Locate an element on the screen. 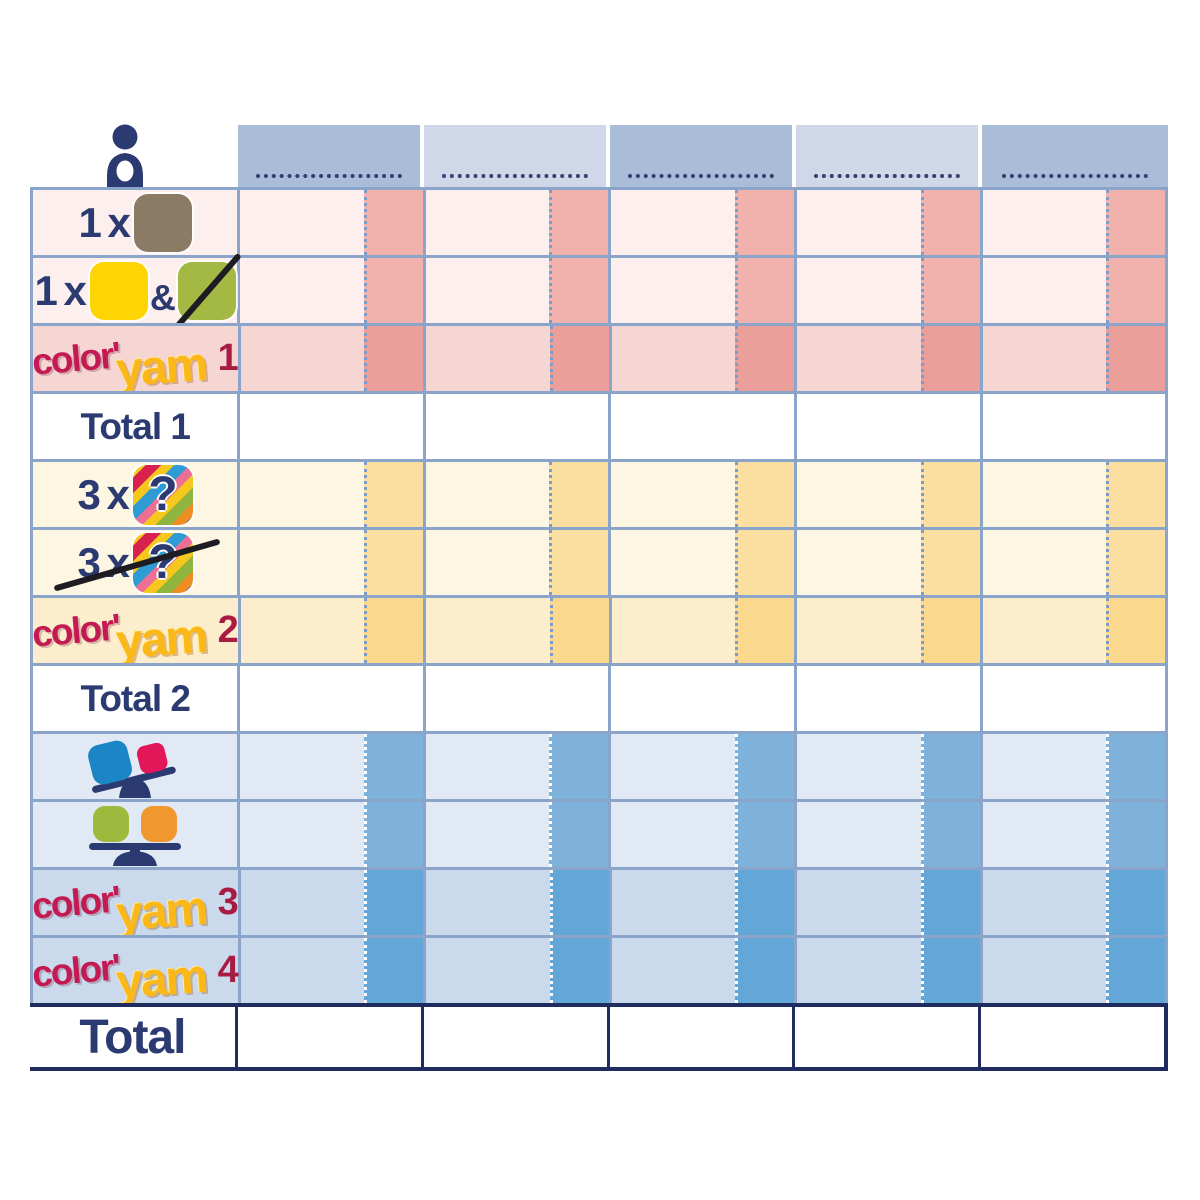 The image size is (1200, 1200). coloryam-logo: color' yam 2 is located at coordinates (135, 636).